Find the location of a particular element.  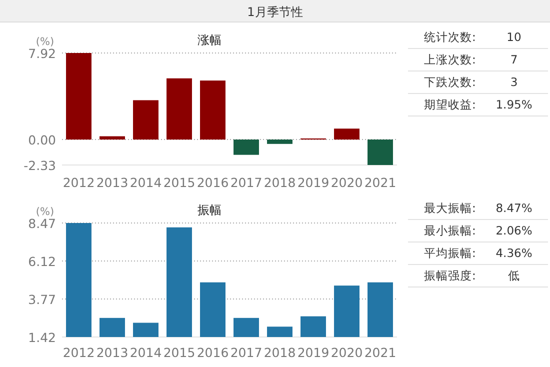

text: 下跌次数: is located at coordinates (450, 82).